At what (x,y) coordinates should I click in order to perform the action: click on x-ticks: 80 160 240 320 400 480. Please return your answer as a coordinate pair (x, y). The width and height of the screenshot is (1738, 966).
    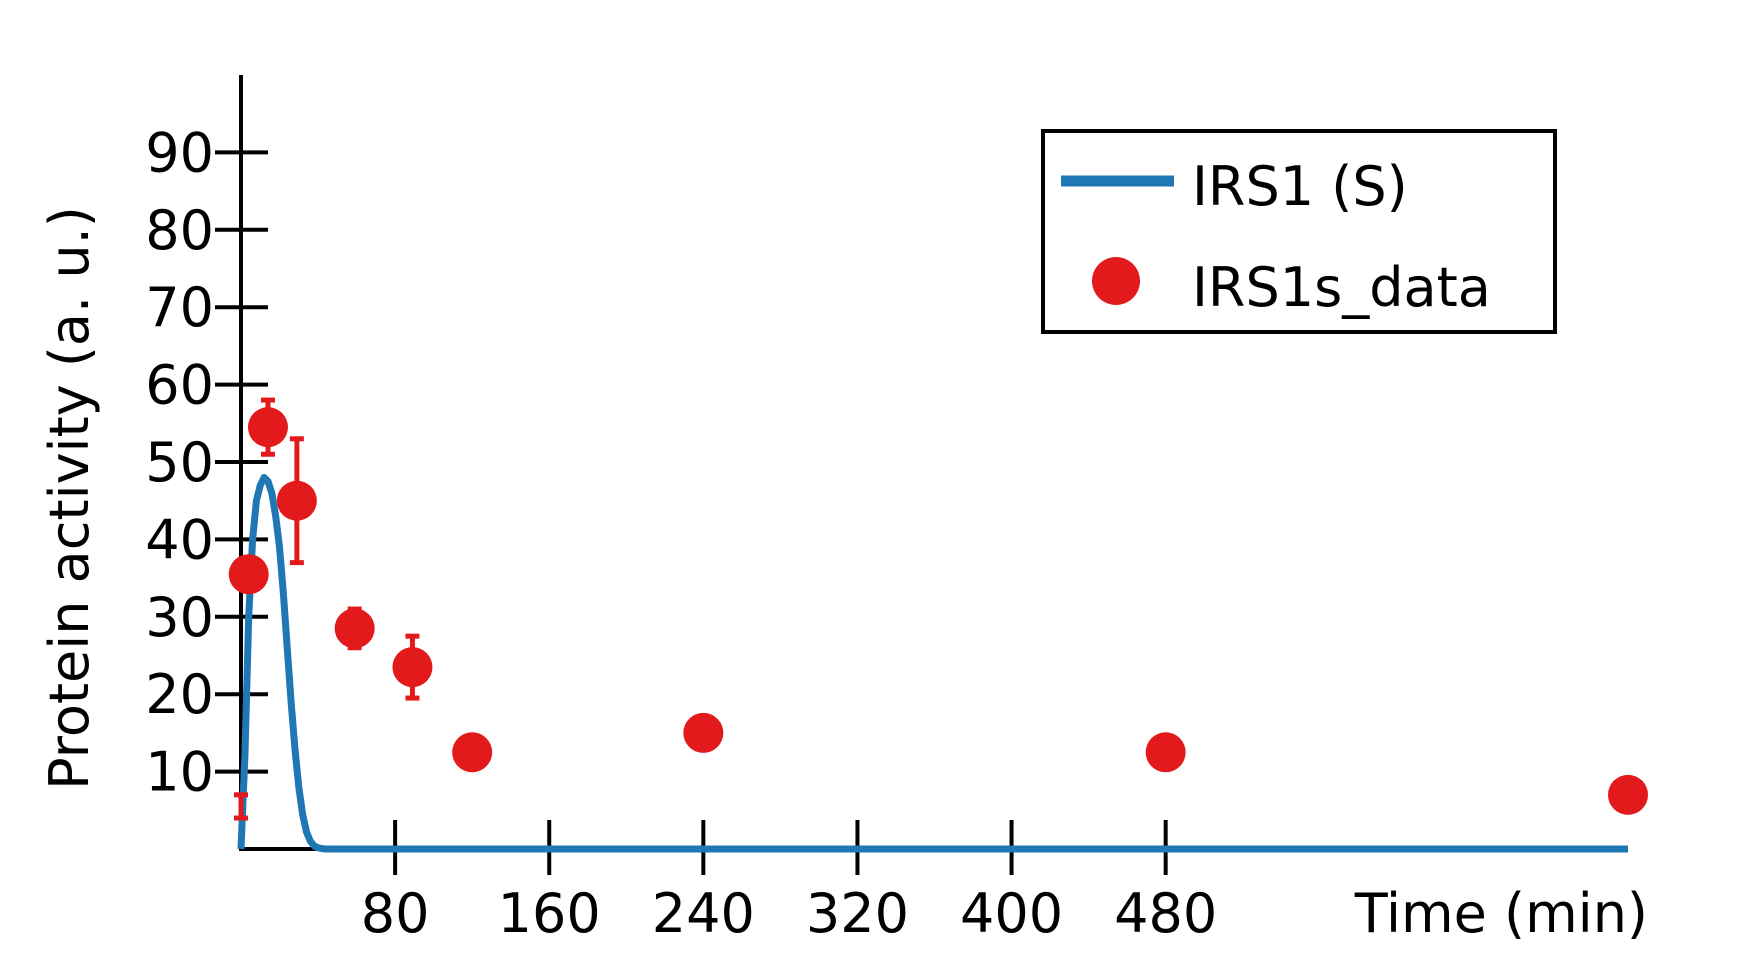
    Looking at the image, I should click on (789, 882).